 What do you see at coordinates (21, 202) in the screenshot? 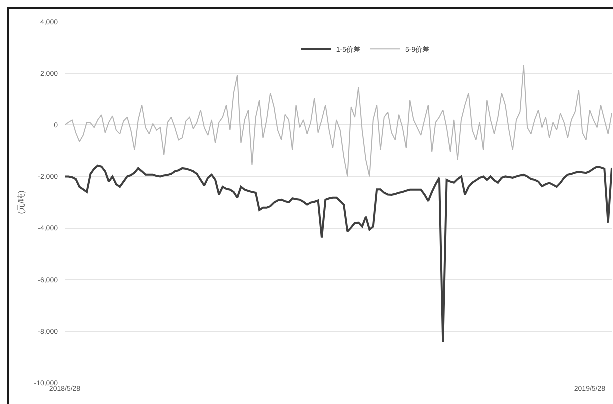
I see `y-axis-title: (元/吨)` at bounding box center [21, 202].